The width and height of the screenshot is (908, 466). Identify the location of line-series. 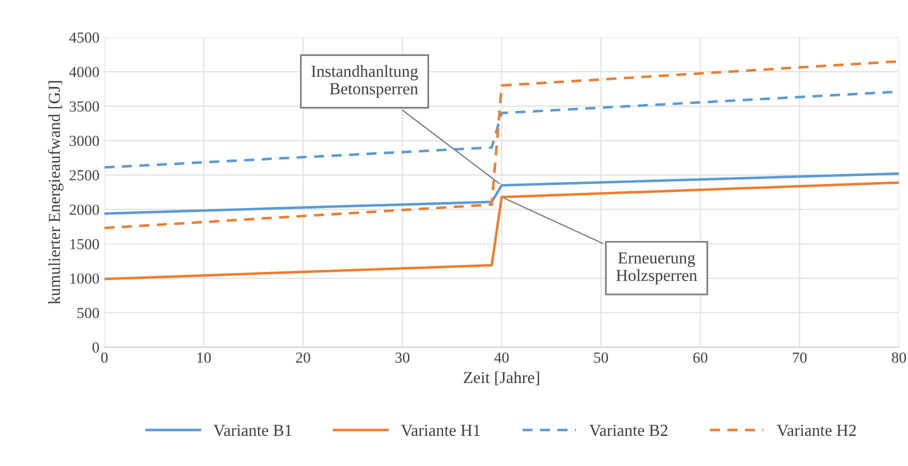
(501, 193).